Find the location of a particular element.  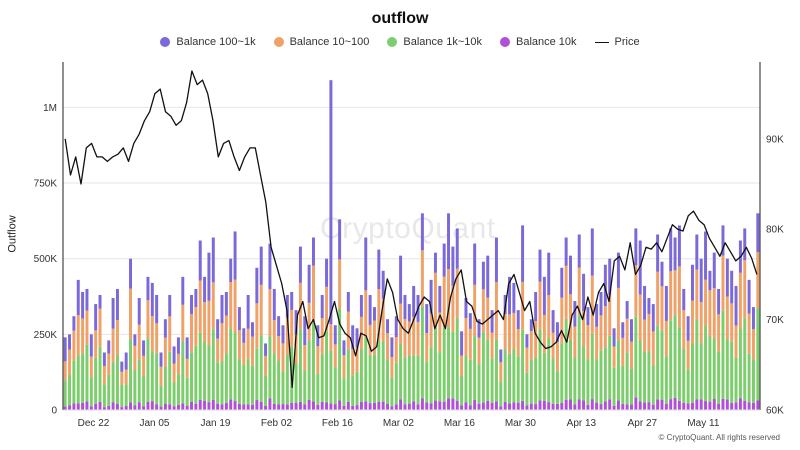

y-left-tick-label: 500K is located at coordinates (46, 259).